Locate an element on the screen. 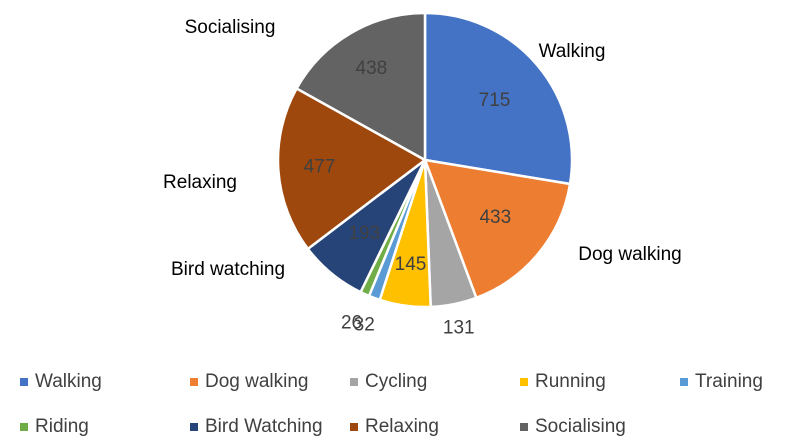 The height and width of the screenshot is (439, 796). legend-label: Training is located at coordinates (729, 381).